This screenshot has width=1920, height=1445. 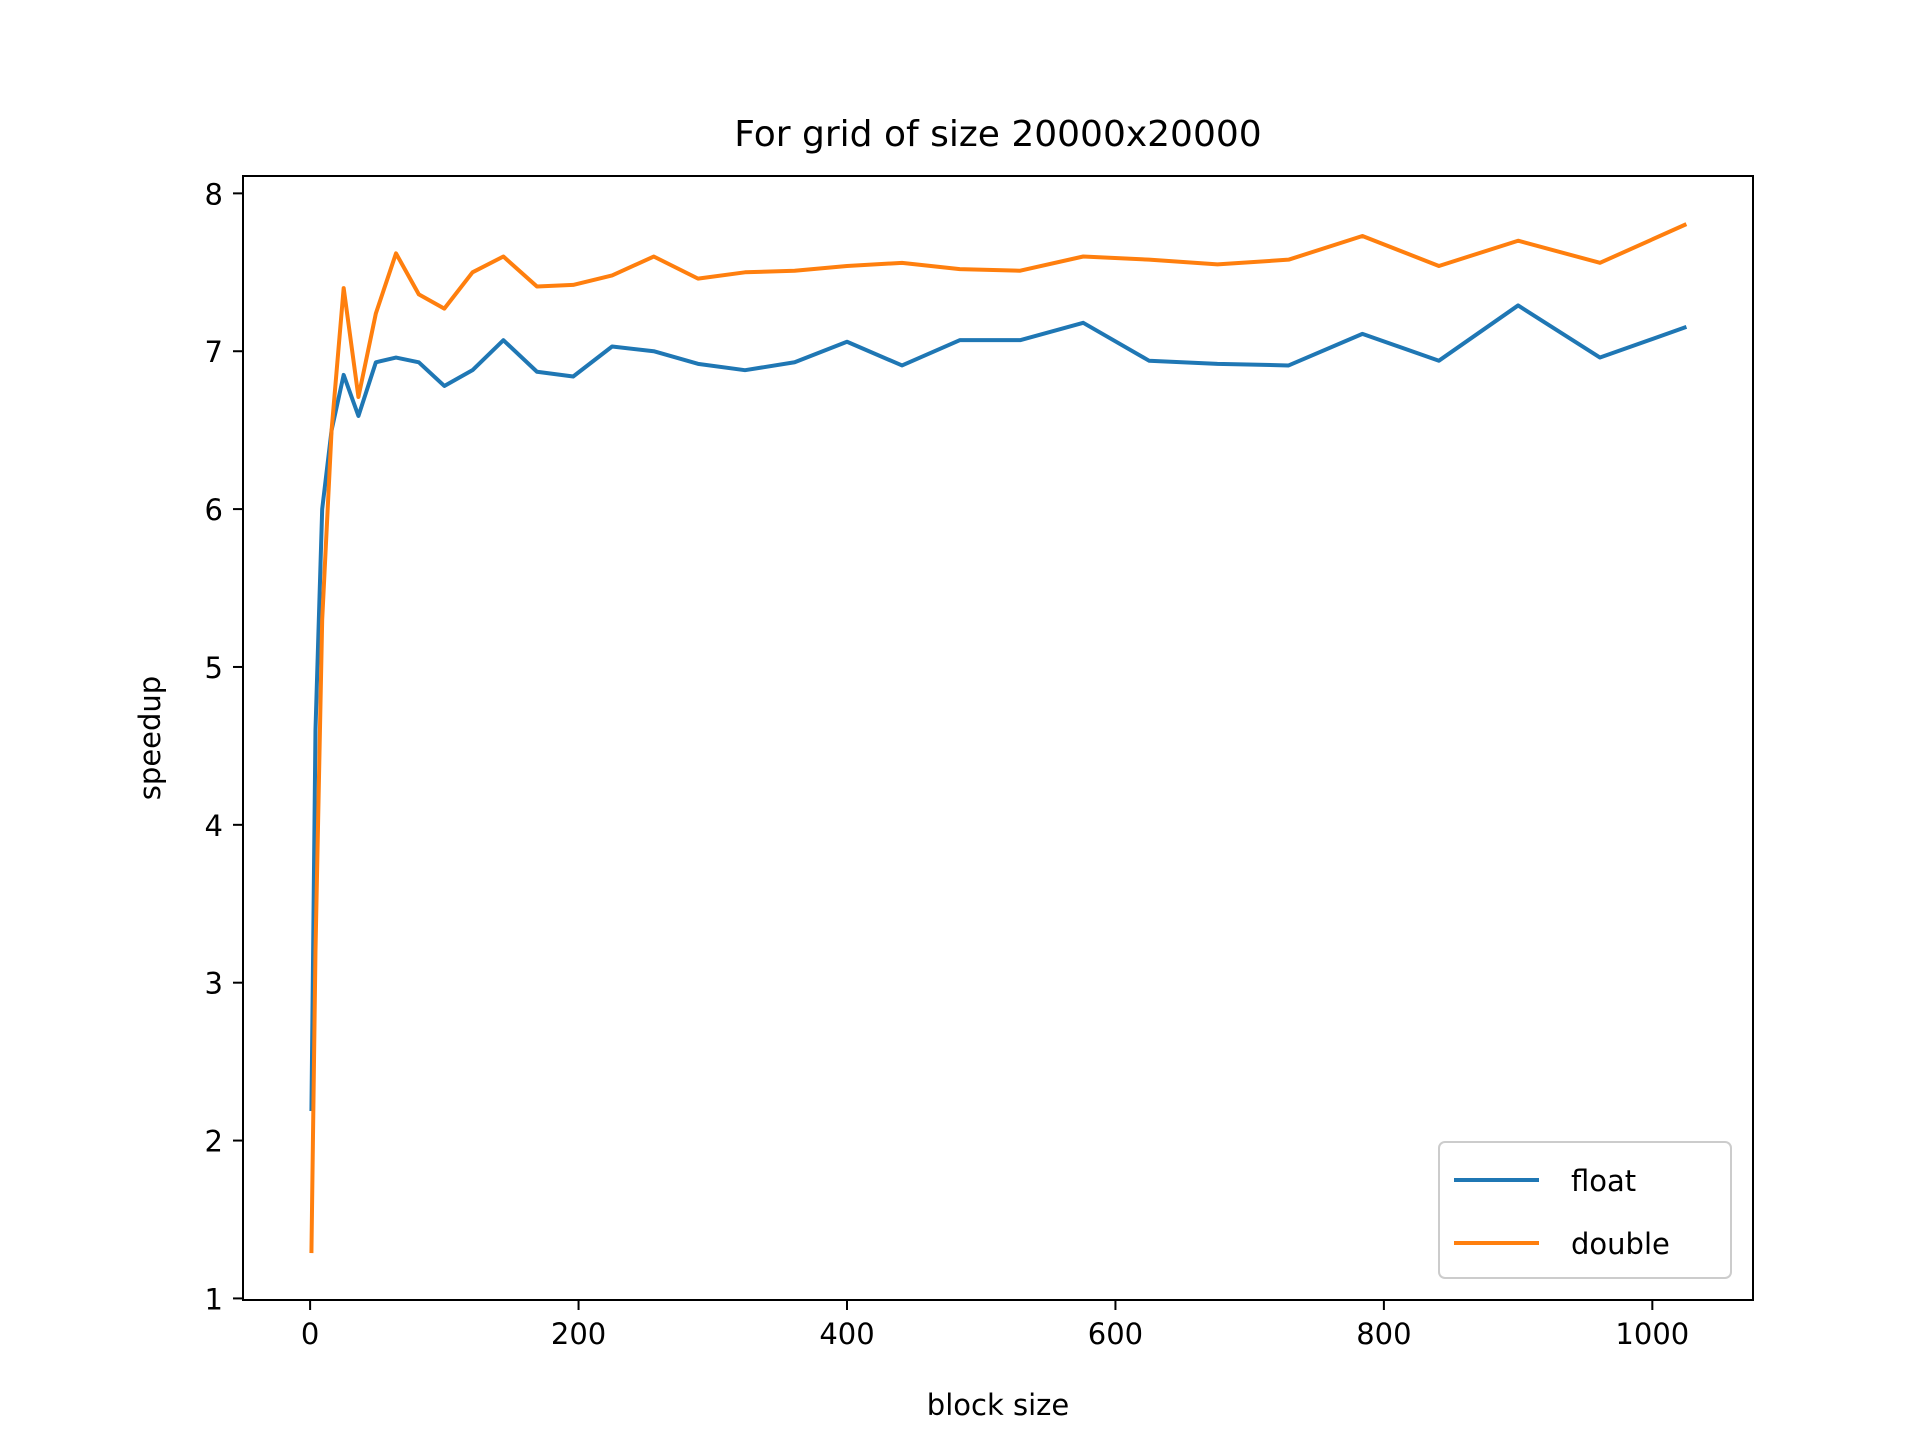 What do you see at coordinates (214, 352) in the screenshot?
I see `y-tick-label: 7` at bounding box center [214, 352].